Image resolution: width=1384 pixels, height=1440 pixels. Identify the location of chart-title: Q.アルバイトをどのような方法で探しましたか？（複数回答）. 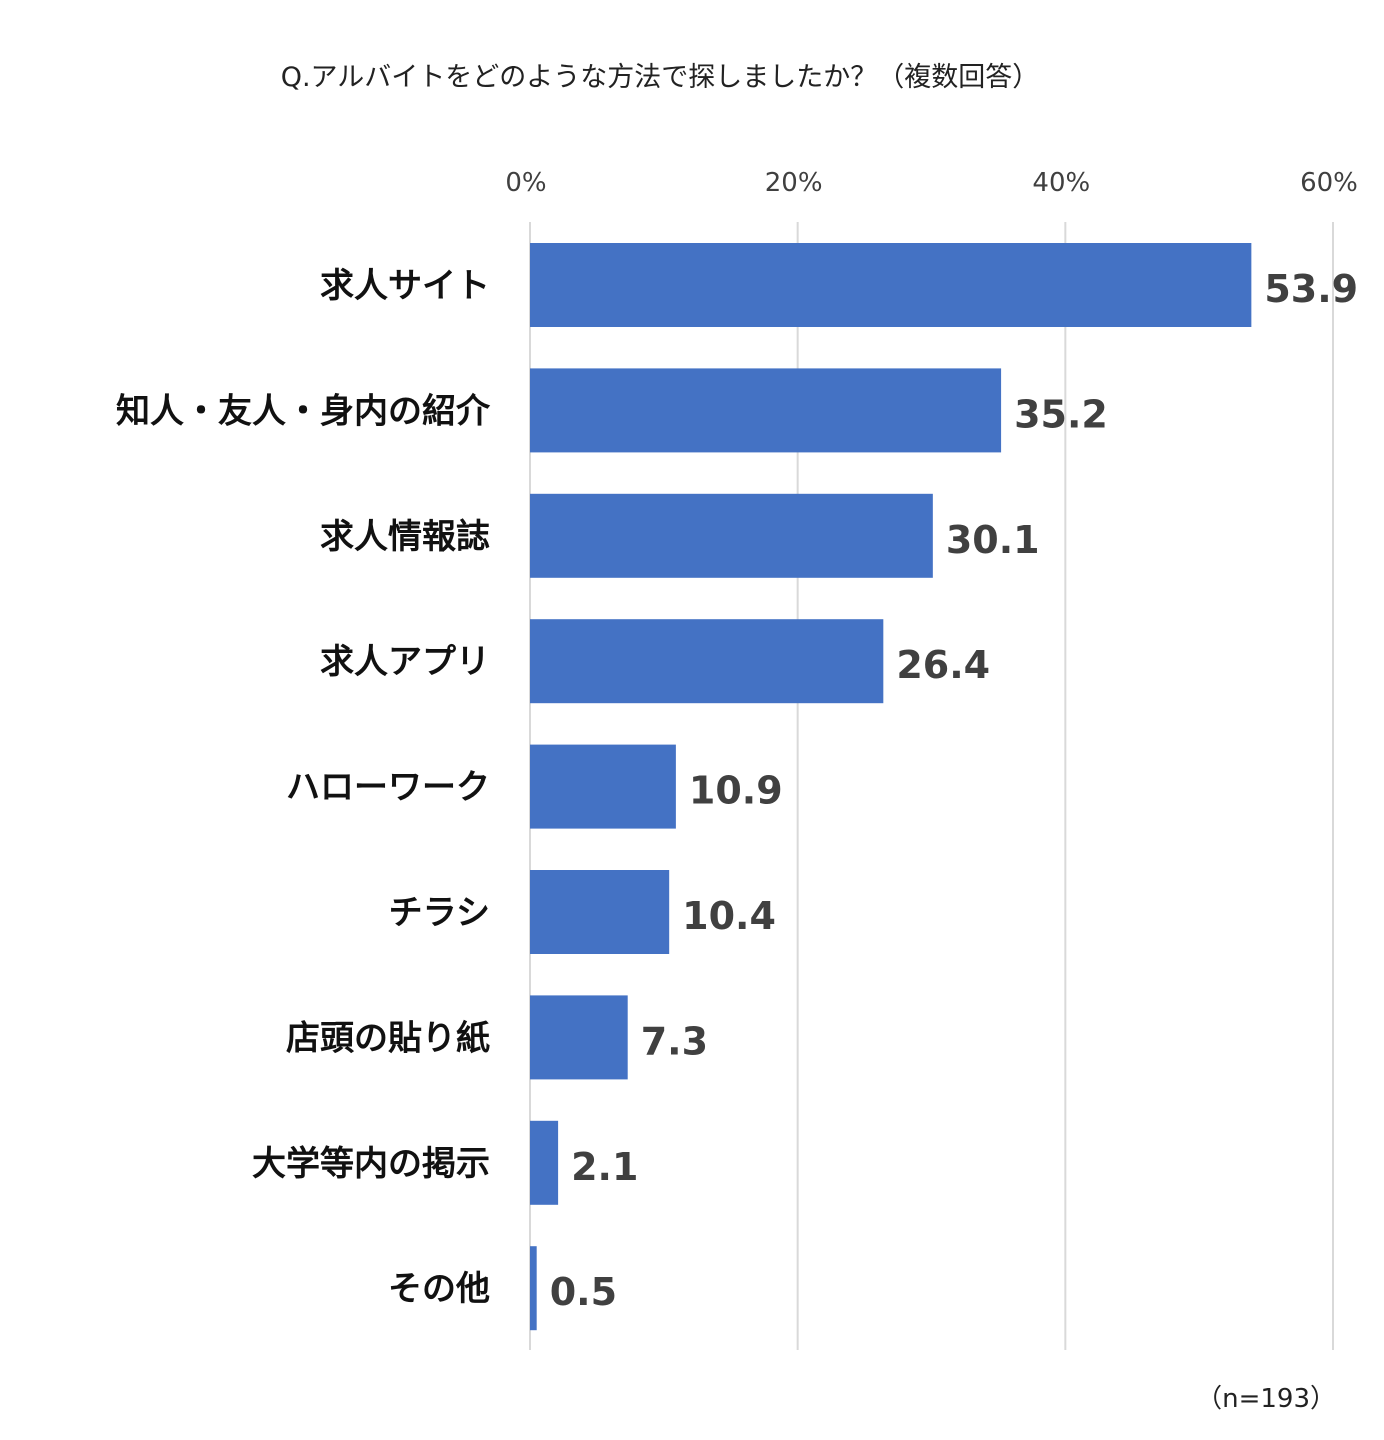
(660, 77).